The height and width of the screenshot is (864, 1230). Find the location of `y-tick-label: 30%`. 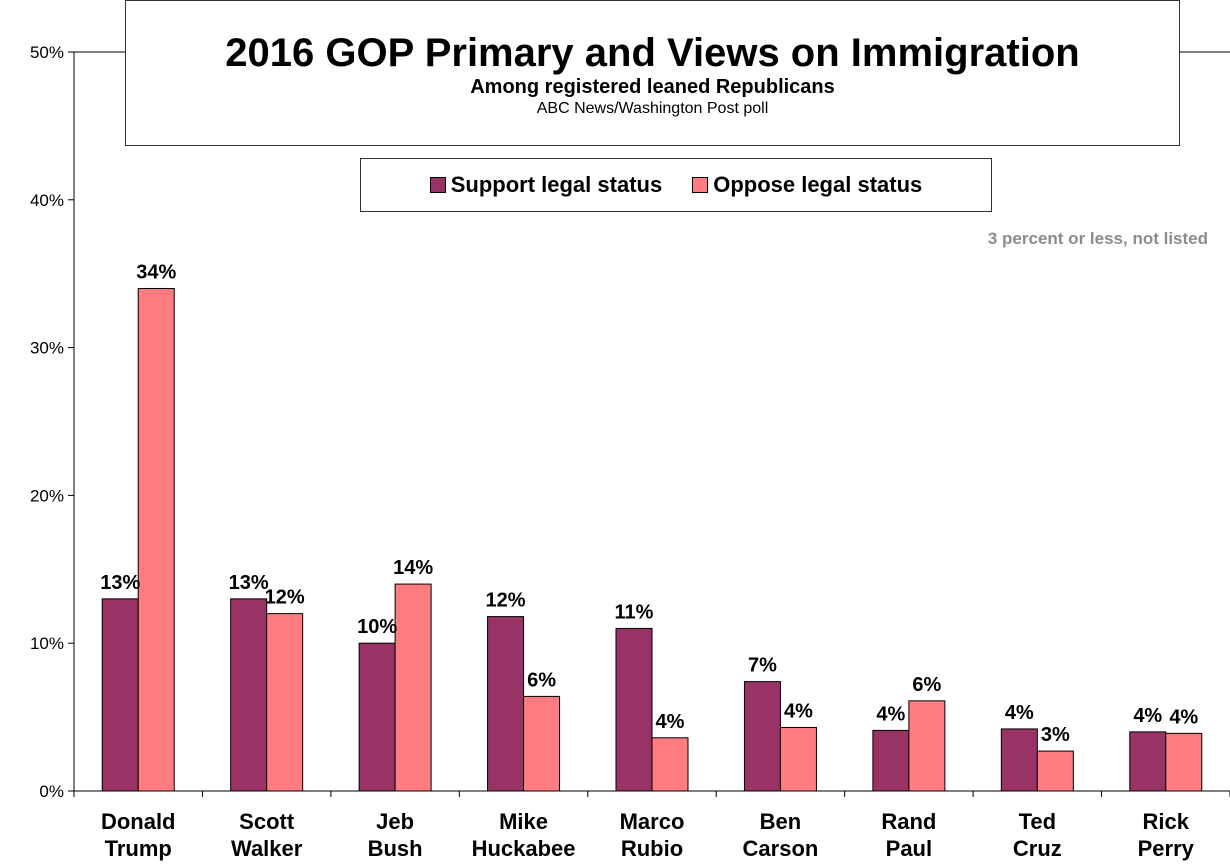

y-tick-label: 30% is located at coordinates (47, 348).